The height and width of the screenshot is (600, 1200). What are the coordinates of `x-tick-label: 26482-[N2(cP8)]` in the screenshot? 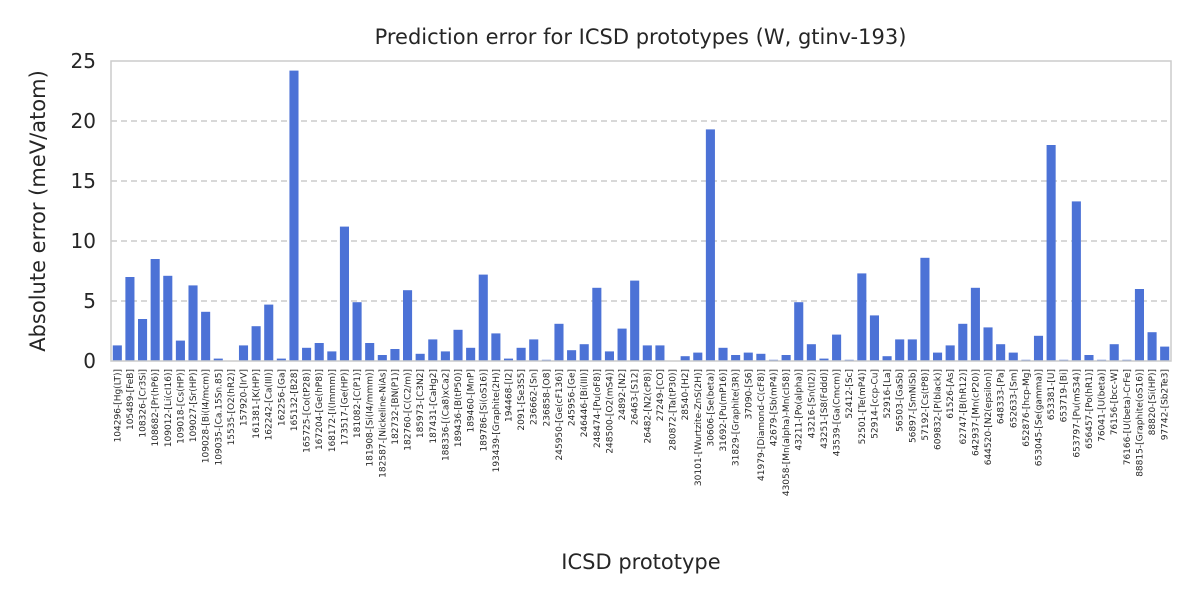 It's located at (648, 406).